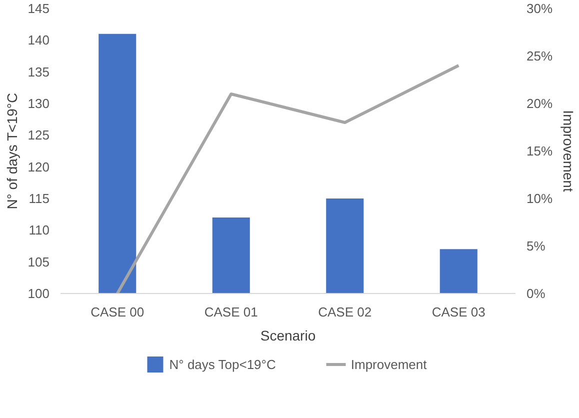 The image size is (579, 418). I want to click on x-tick-label: CASE 01, so click(231, 312).